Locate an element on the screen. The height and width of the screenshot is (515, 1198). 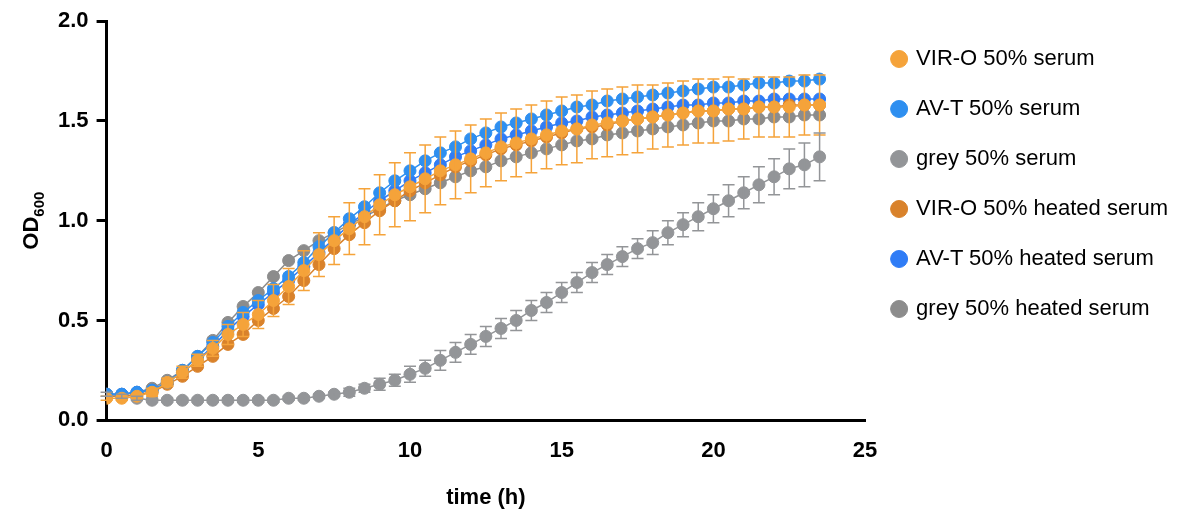
y-tick-label: 1.0 is located at coordinates (73, 219).